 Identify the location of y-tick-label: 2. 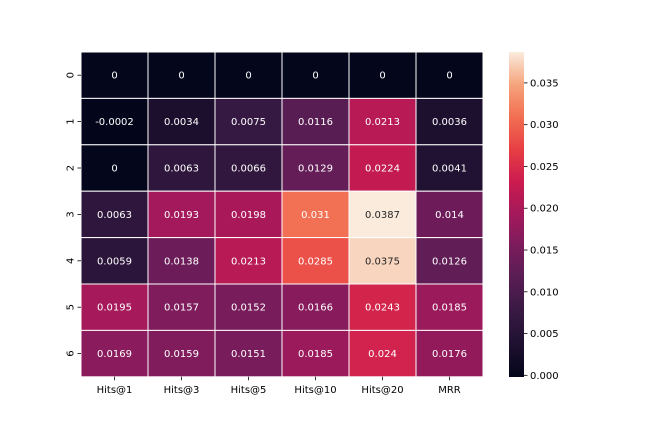
(71, 168).